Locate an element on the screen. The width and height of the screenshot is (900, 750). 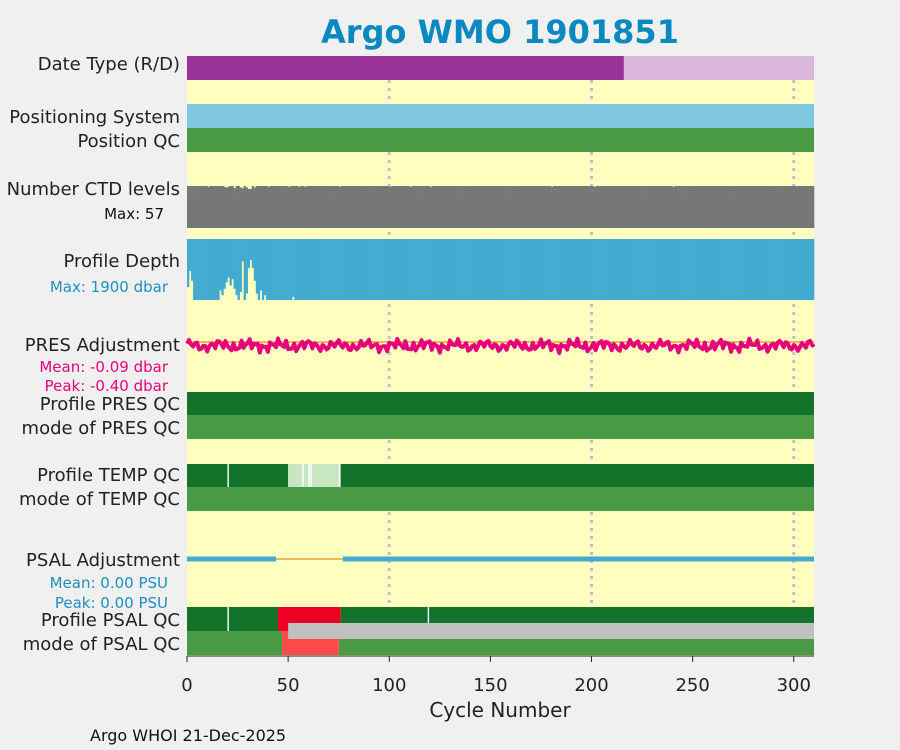
profile-pres-qc-bar is located at coordinates (500, 403).